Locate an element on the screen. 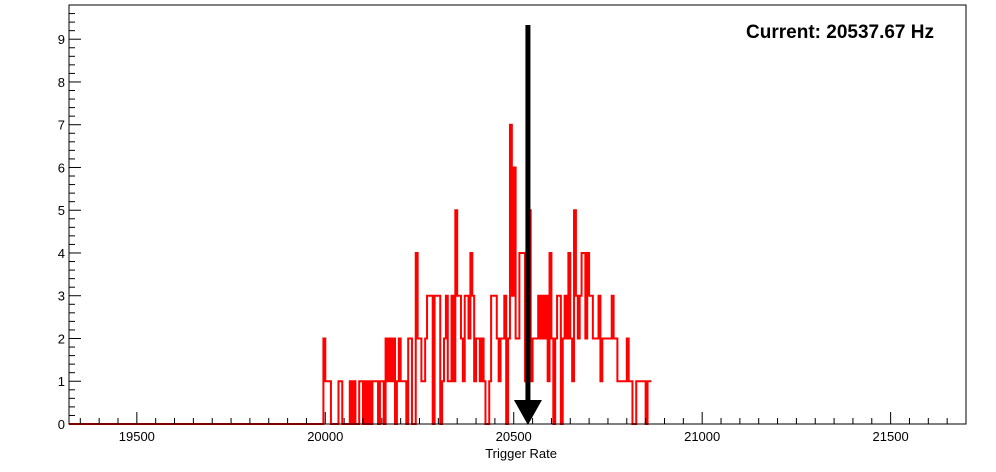 Image resolution: width=996 pixels, height=472 pixels. y-tick-label: 0 is located at coordinates (61, 424).